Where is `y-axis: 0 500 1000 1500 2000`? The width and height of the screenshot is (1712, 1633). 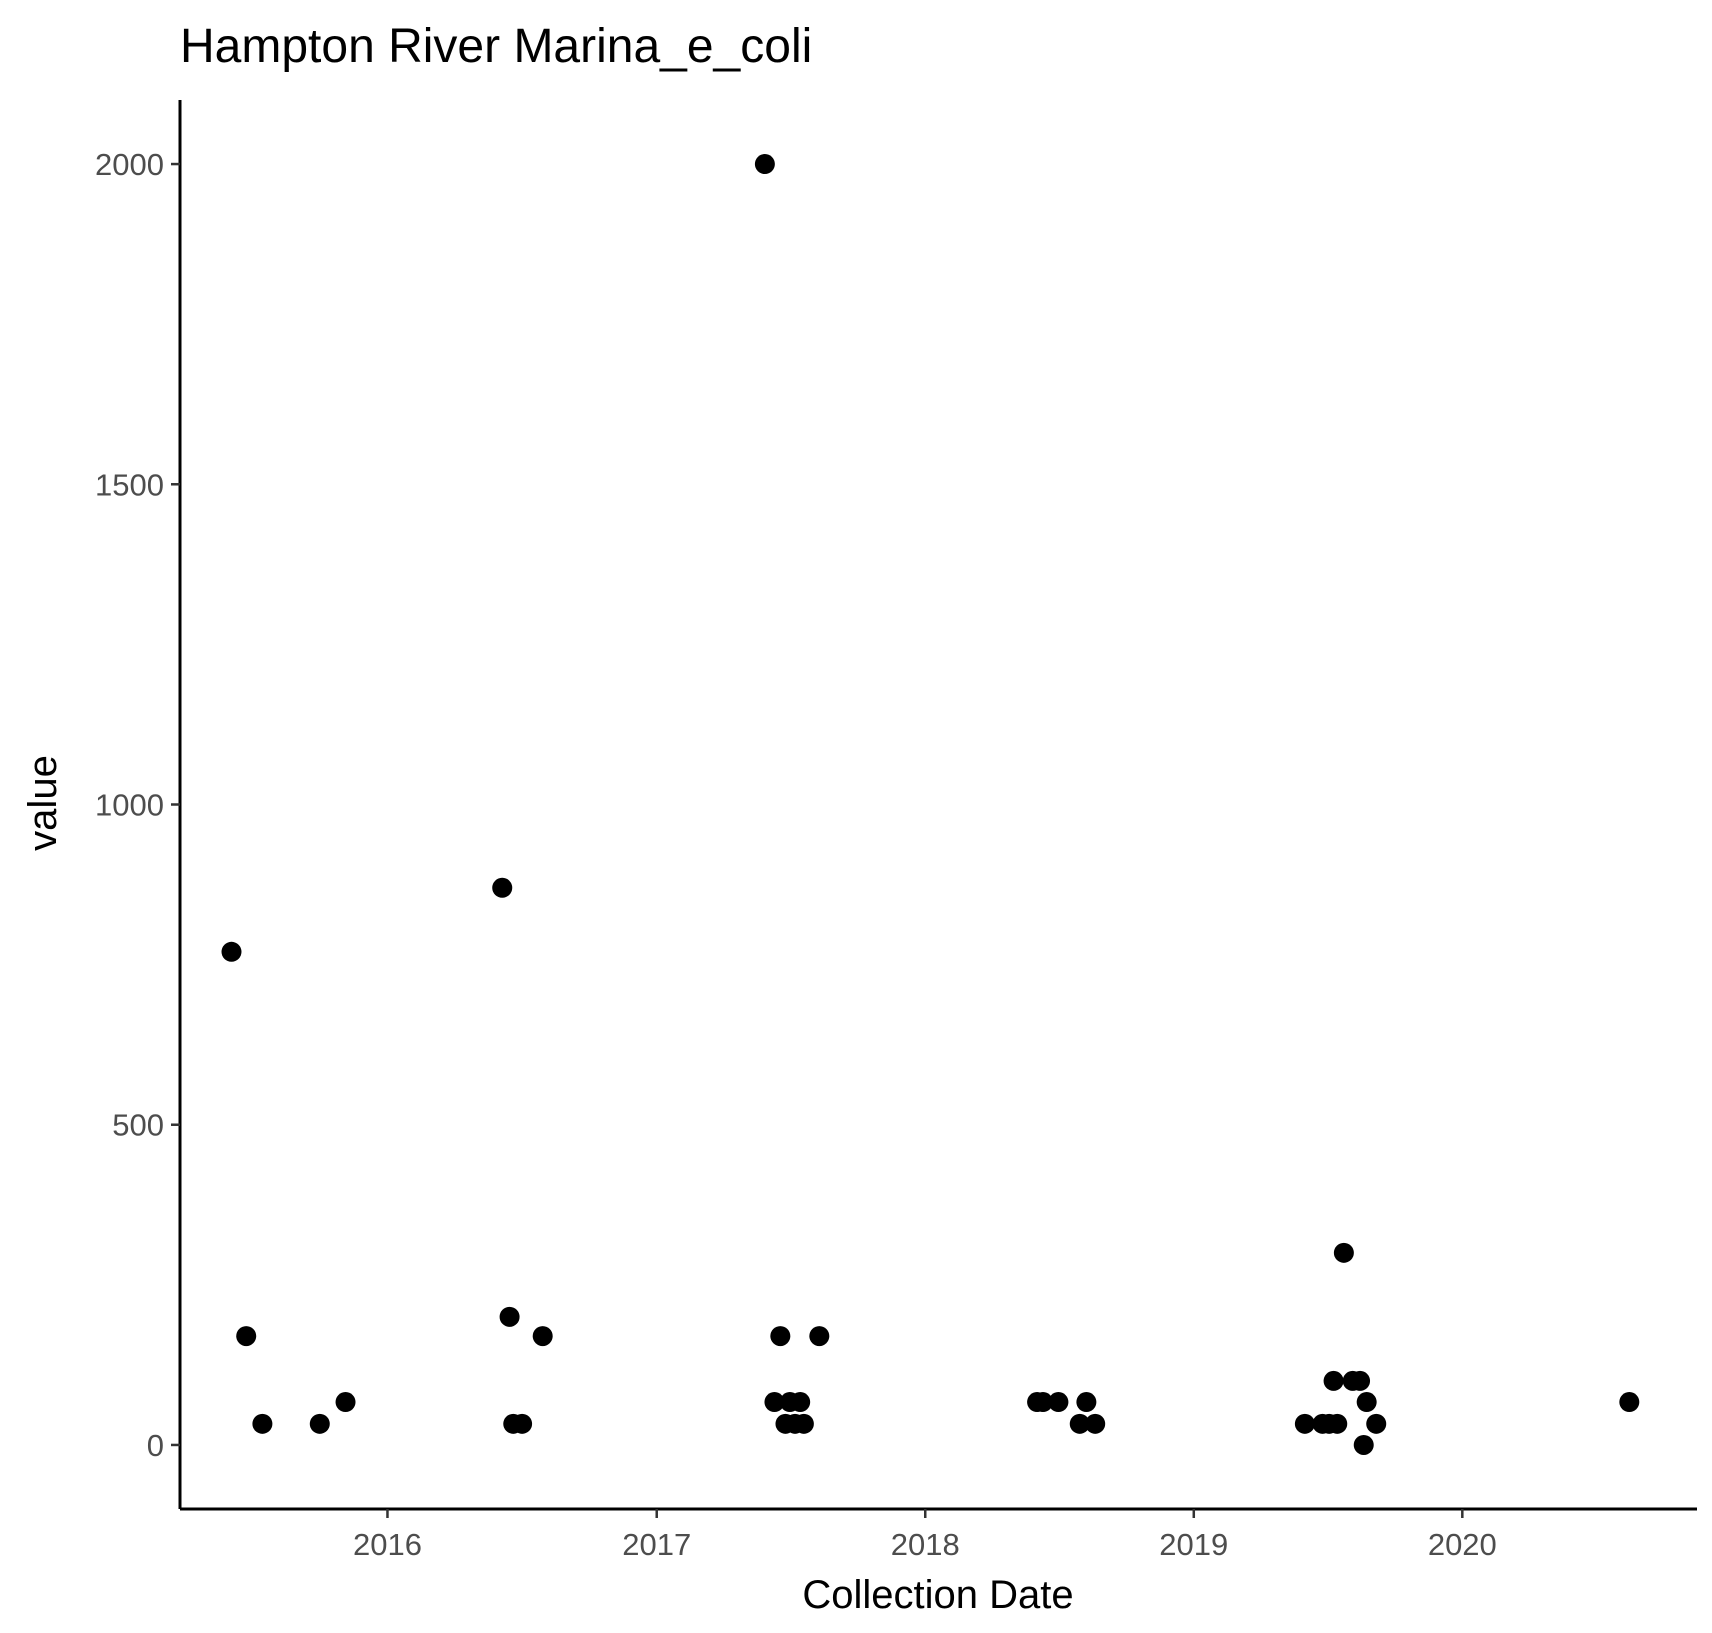 y-axis: 0 500 1000 1500 2000 is located at coordinates (138, 804).